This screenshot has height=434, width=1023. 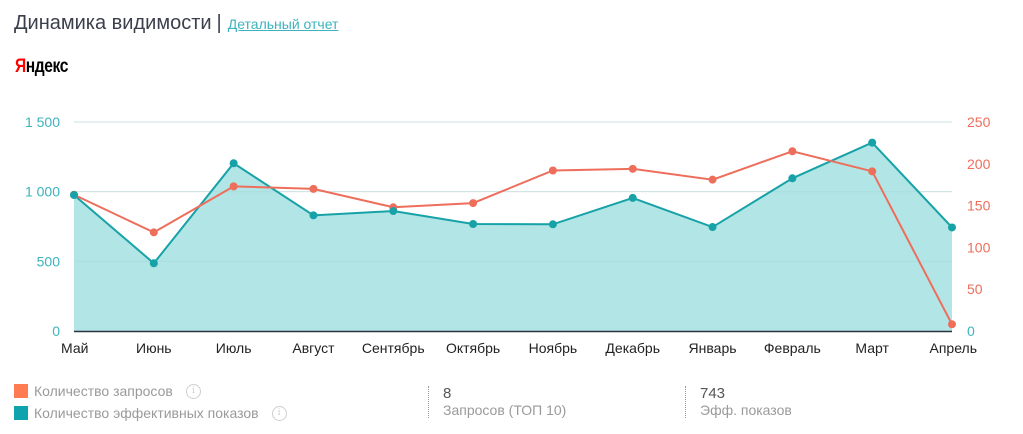 I want to click on search-engine-logo: Яндекс, so click(x=41, y=67).